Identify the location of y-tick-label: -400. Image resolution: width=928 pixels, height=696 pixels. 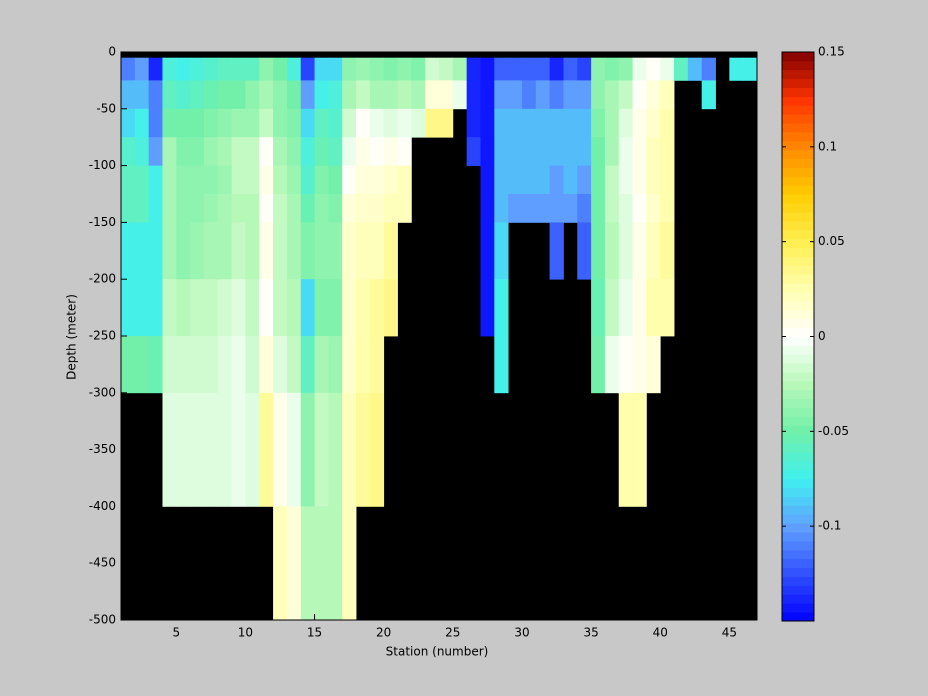
(102, 506).